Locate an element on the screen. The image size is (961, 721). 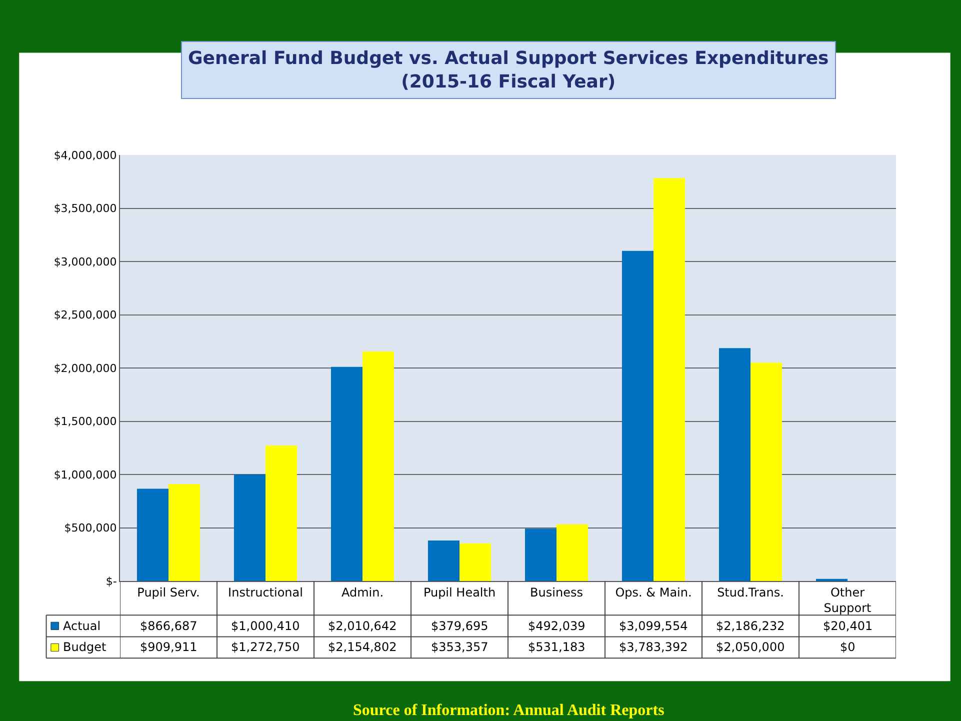
data-label: $866,687 is located at coordinates (169, 626).